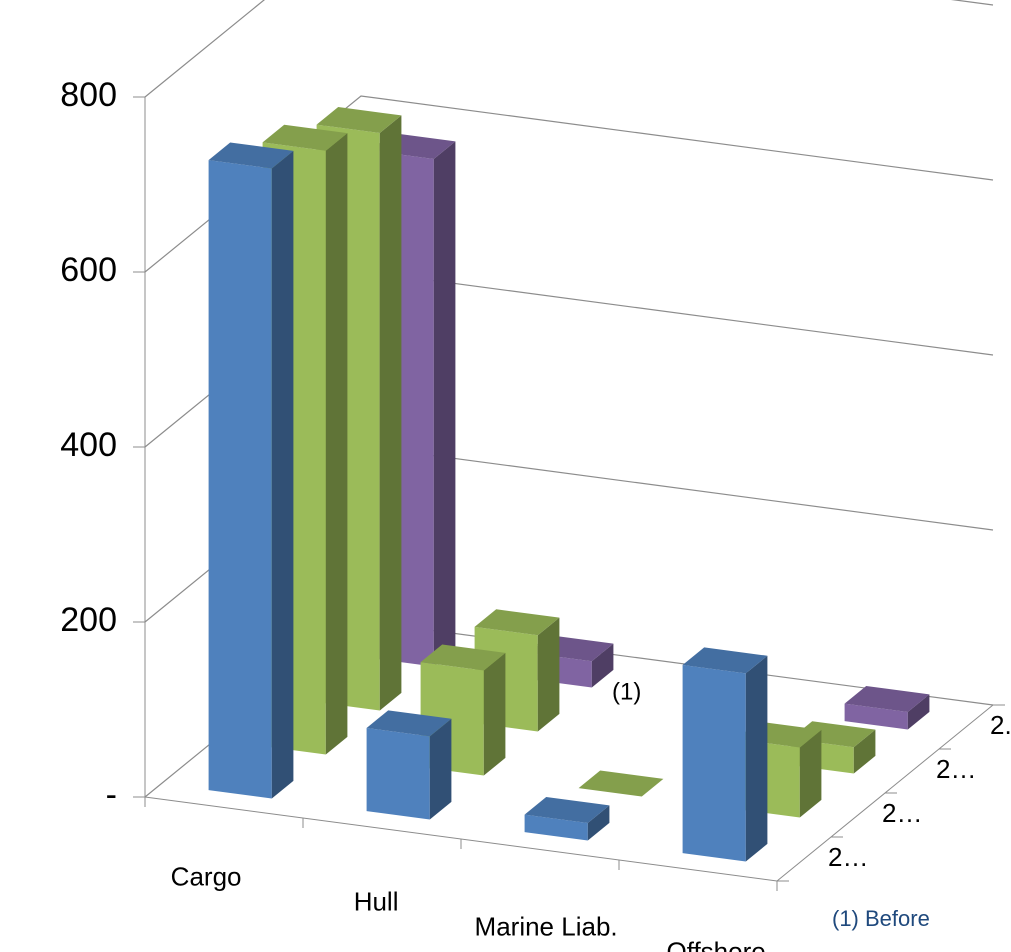  Describe the element at coordinates (569, 49) in the screenshot. I see `grid-line` at that location.